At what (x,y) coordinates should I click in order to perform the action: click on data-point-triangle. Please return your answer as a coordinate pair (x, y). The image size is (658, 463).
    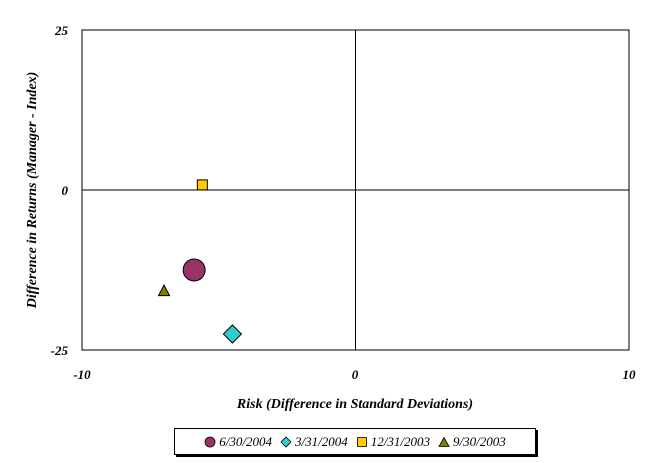
    Looking at the image, I should click on (164, 290).